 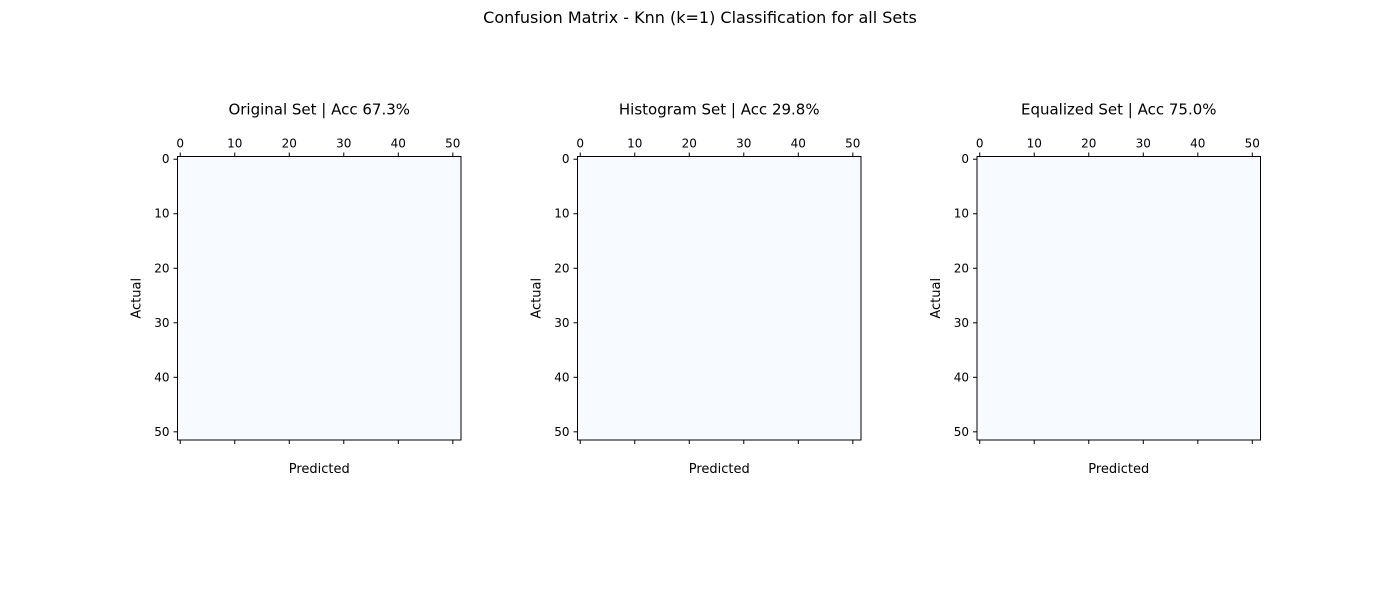 What do you see at coordinates (319, 110) in the screenshot?
I see `panel-title: Original Set | Acc 67.3%` at bounding box center [319, 110].